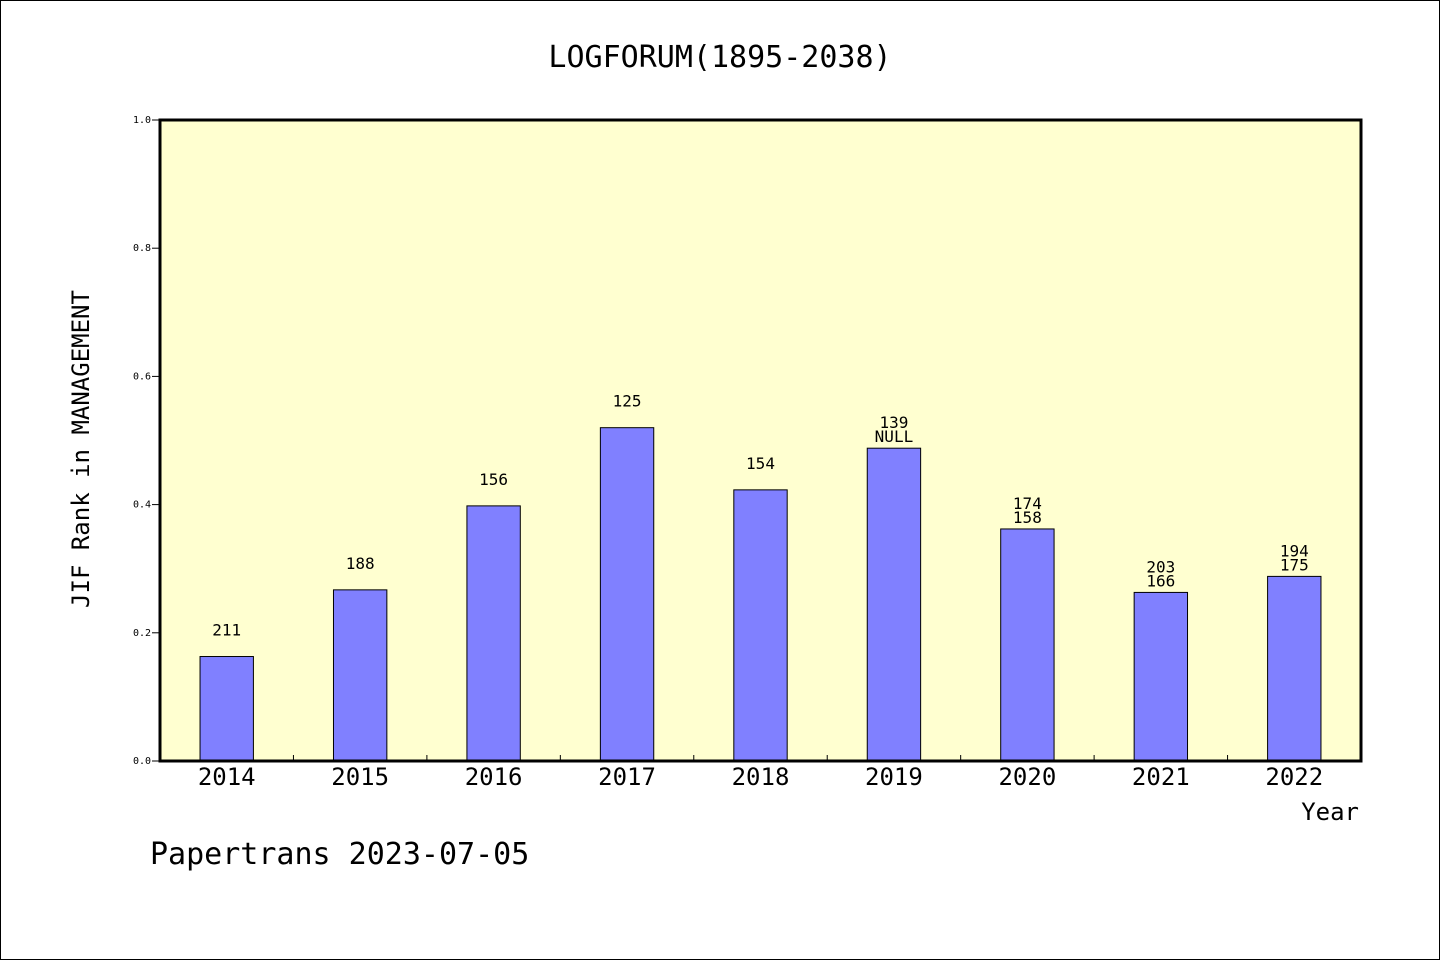 The width and height of the screenshot is (1440, 960). I want to click on bar-2021, so click(1161, 676).